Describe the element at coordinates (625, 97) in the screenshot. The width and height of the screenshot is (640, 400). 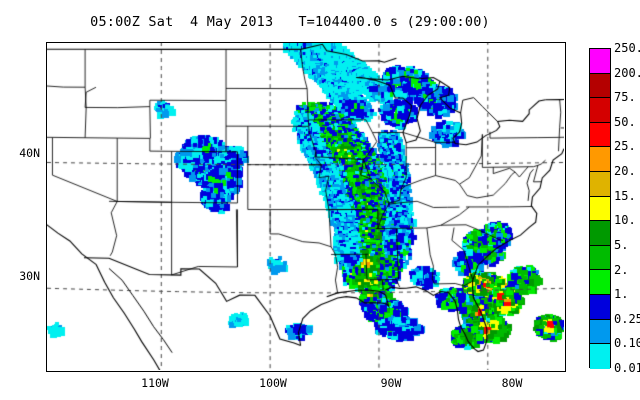
I see `colorbar-tick-label: 75.` at that location.